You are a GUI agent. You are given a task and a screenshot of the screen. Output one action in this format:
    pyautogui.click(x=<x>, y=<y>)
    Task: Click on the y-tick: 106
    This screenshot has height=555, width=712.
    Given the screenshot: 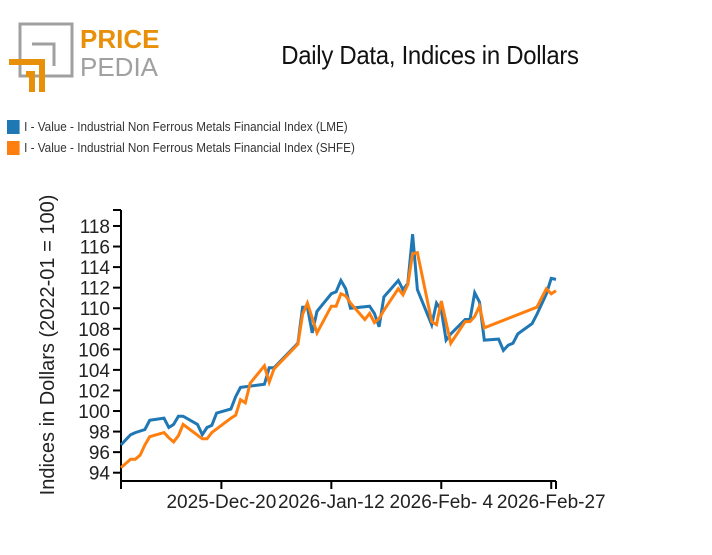 What is the action you would take?
    pyautogui.click(x=99, y=350)
    